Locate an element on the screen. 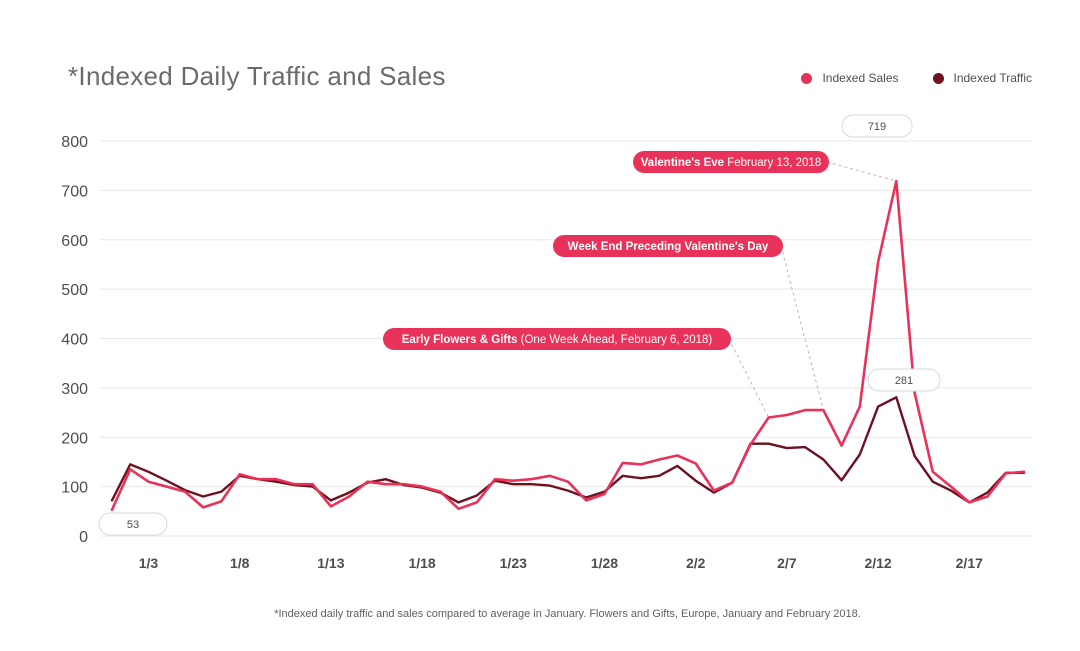 Image resolution: width=1080 pixels, height=651 pixels. legend-label-traffic: Indexed Traffic is located at coordinates (993, 78).